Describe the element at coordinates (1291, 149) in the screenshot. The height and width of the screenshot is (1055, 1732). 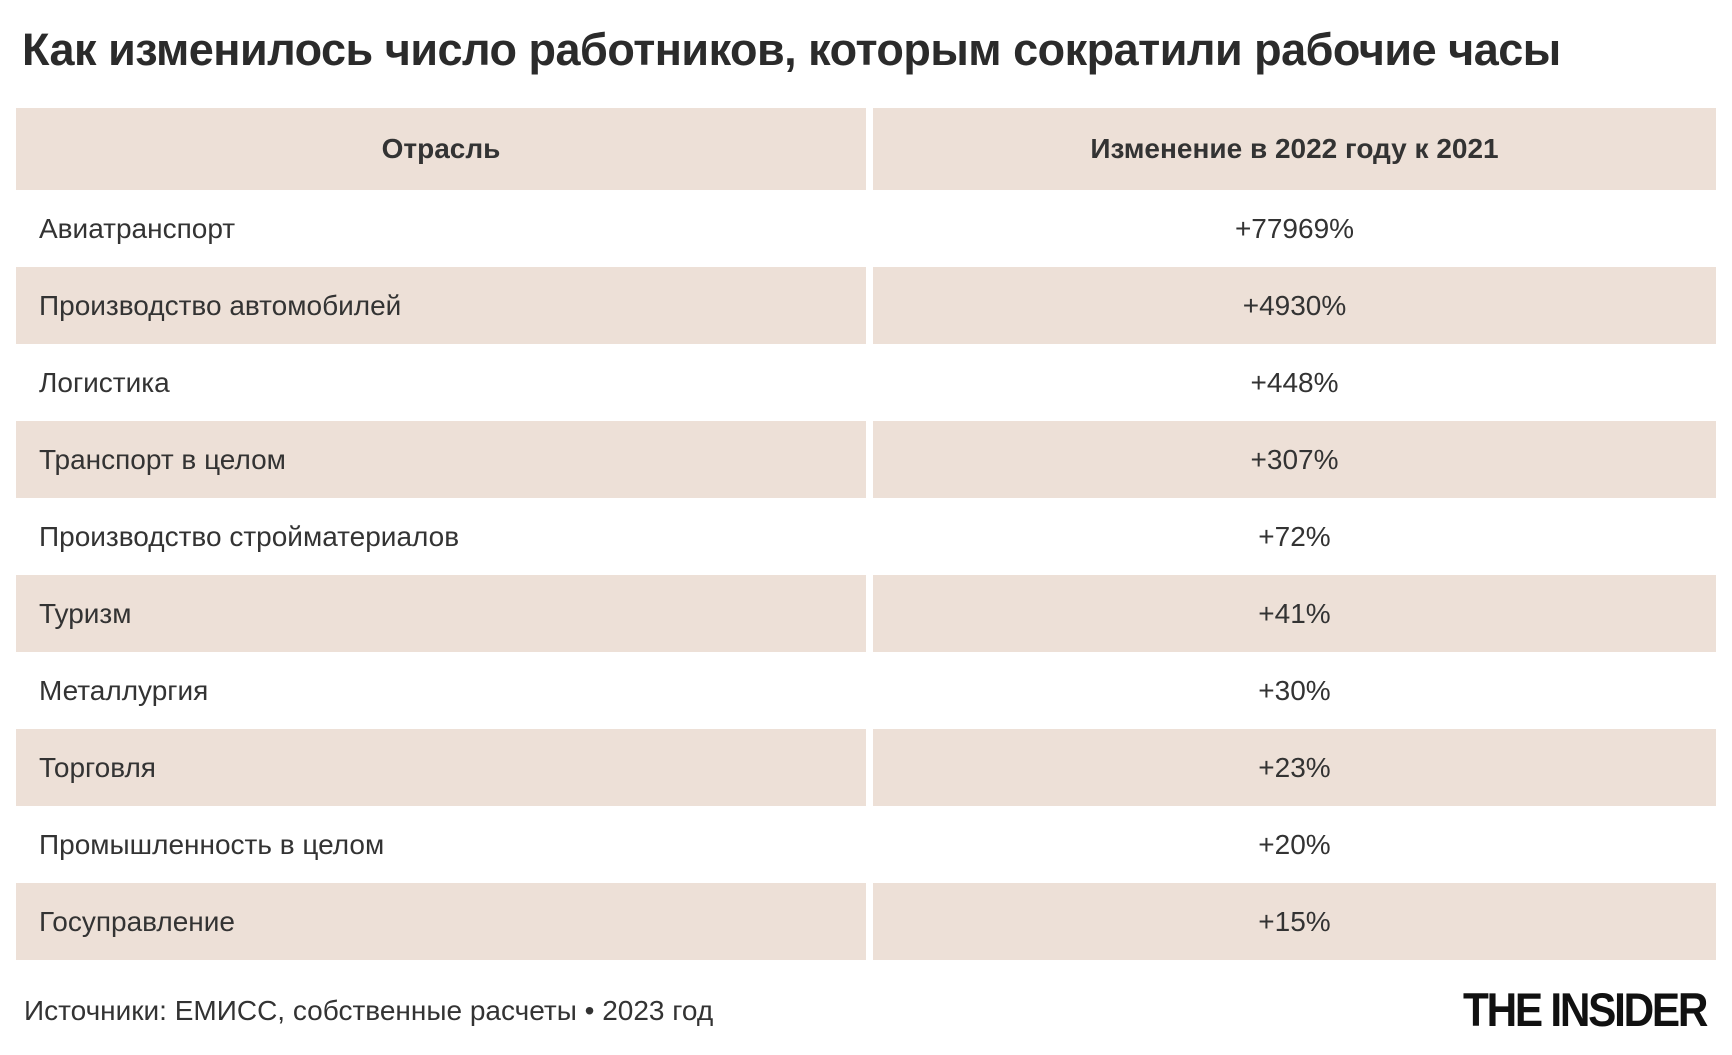
I see `header-cell-change: Изменение в 2022 году к 2021` at that location.